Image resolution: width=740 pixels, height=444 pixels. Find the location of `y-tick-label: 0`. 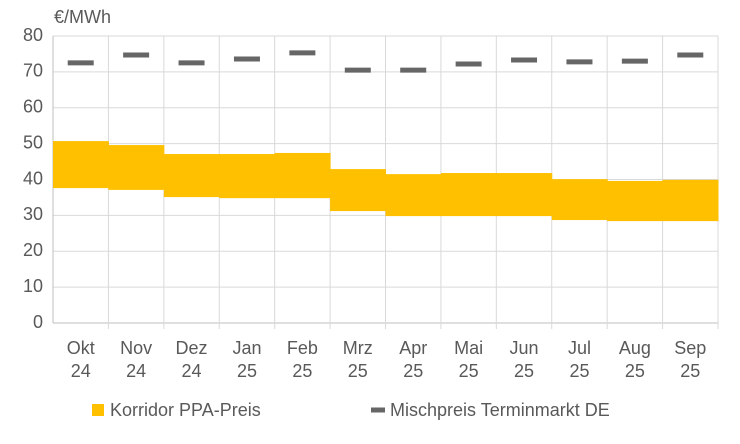

y-tick-label: 0 is located at coordinates (38, 322).